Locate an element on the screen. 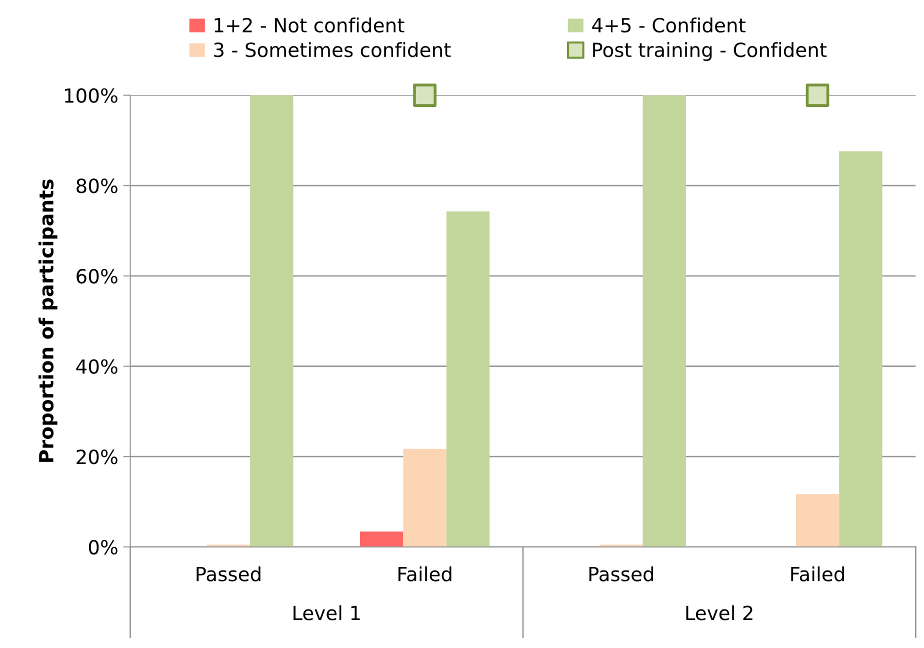 The width and height of the screenshot is (924, 648). text: Level 1 is located at coordinates (327, 612).